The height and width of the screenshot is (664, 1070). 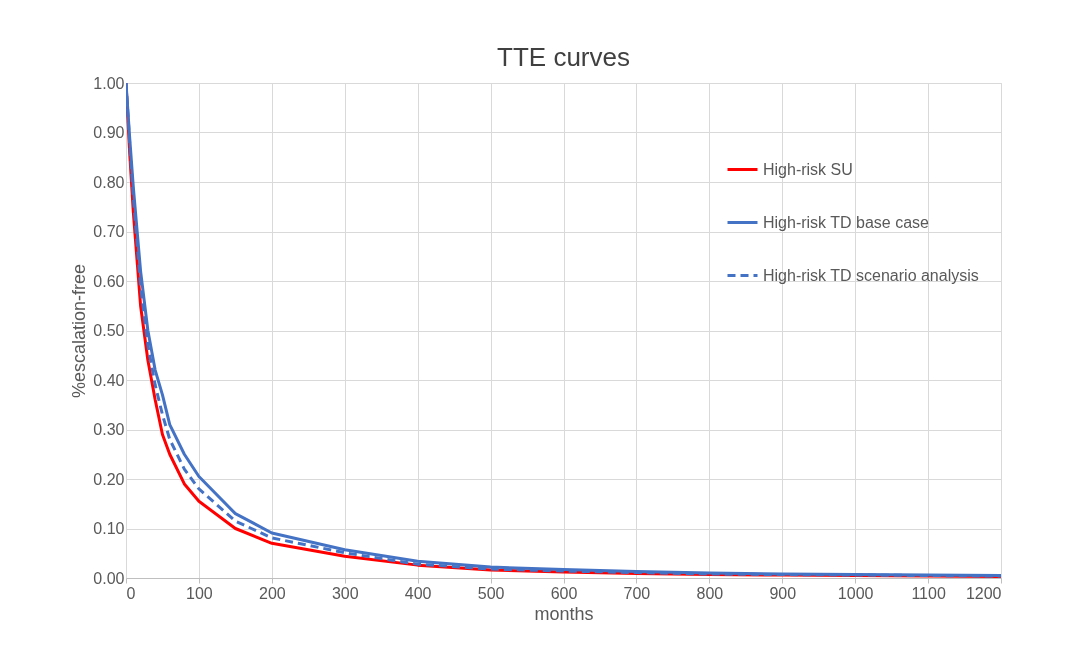 What do you see at coordinates (109, 182) in the screenshot?
I see `y-tick-label: 0.80` at bounding box center [109, 182].